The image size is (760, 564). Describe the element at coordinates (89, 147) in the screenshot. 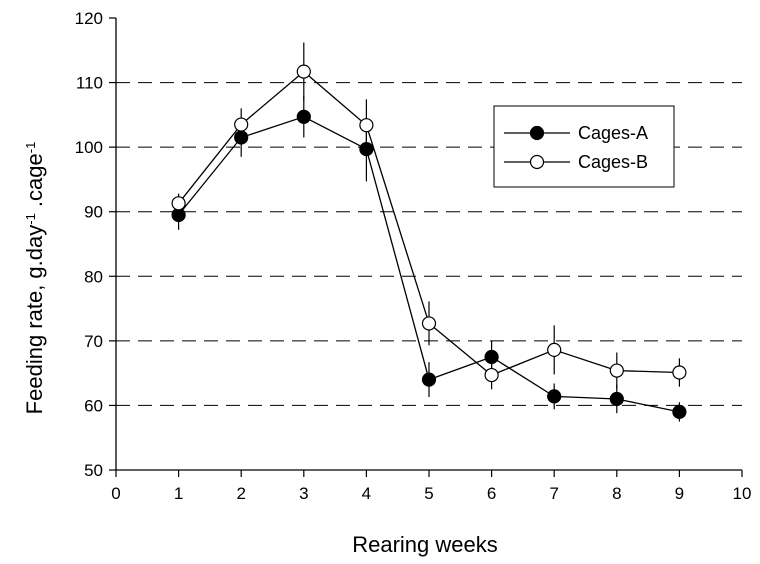

I see `y-tick-label-100: 100` at that location.